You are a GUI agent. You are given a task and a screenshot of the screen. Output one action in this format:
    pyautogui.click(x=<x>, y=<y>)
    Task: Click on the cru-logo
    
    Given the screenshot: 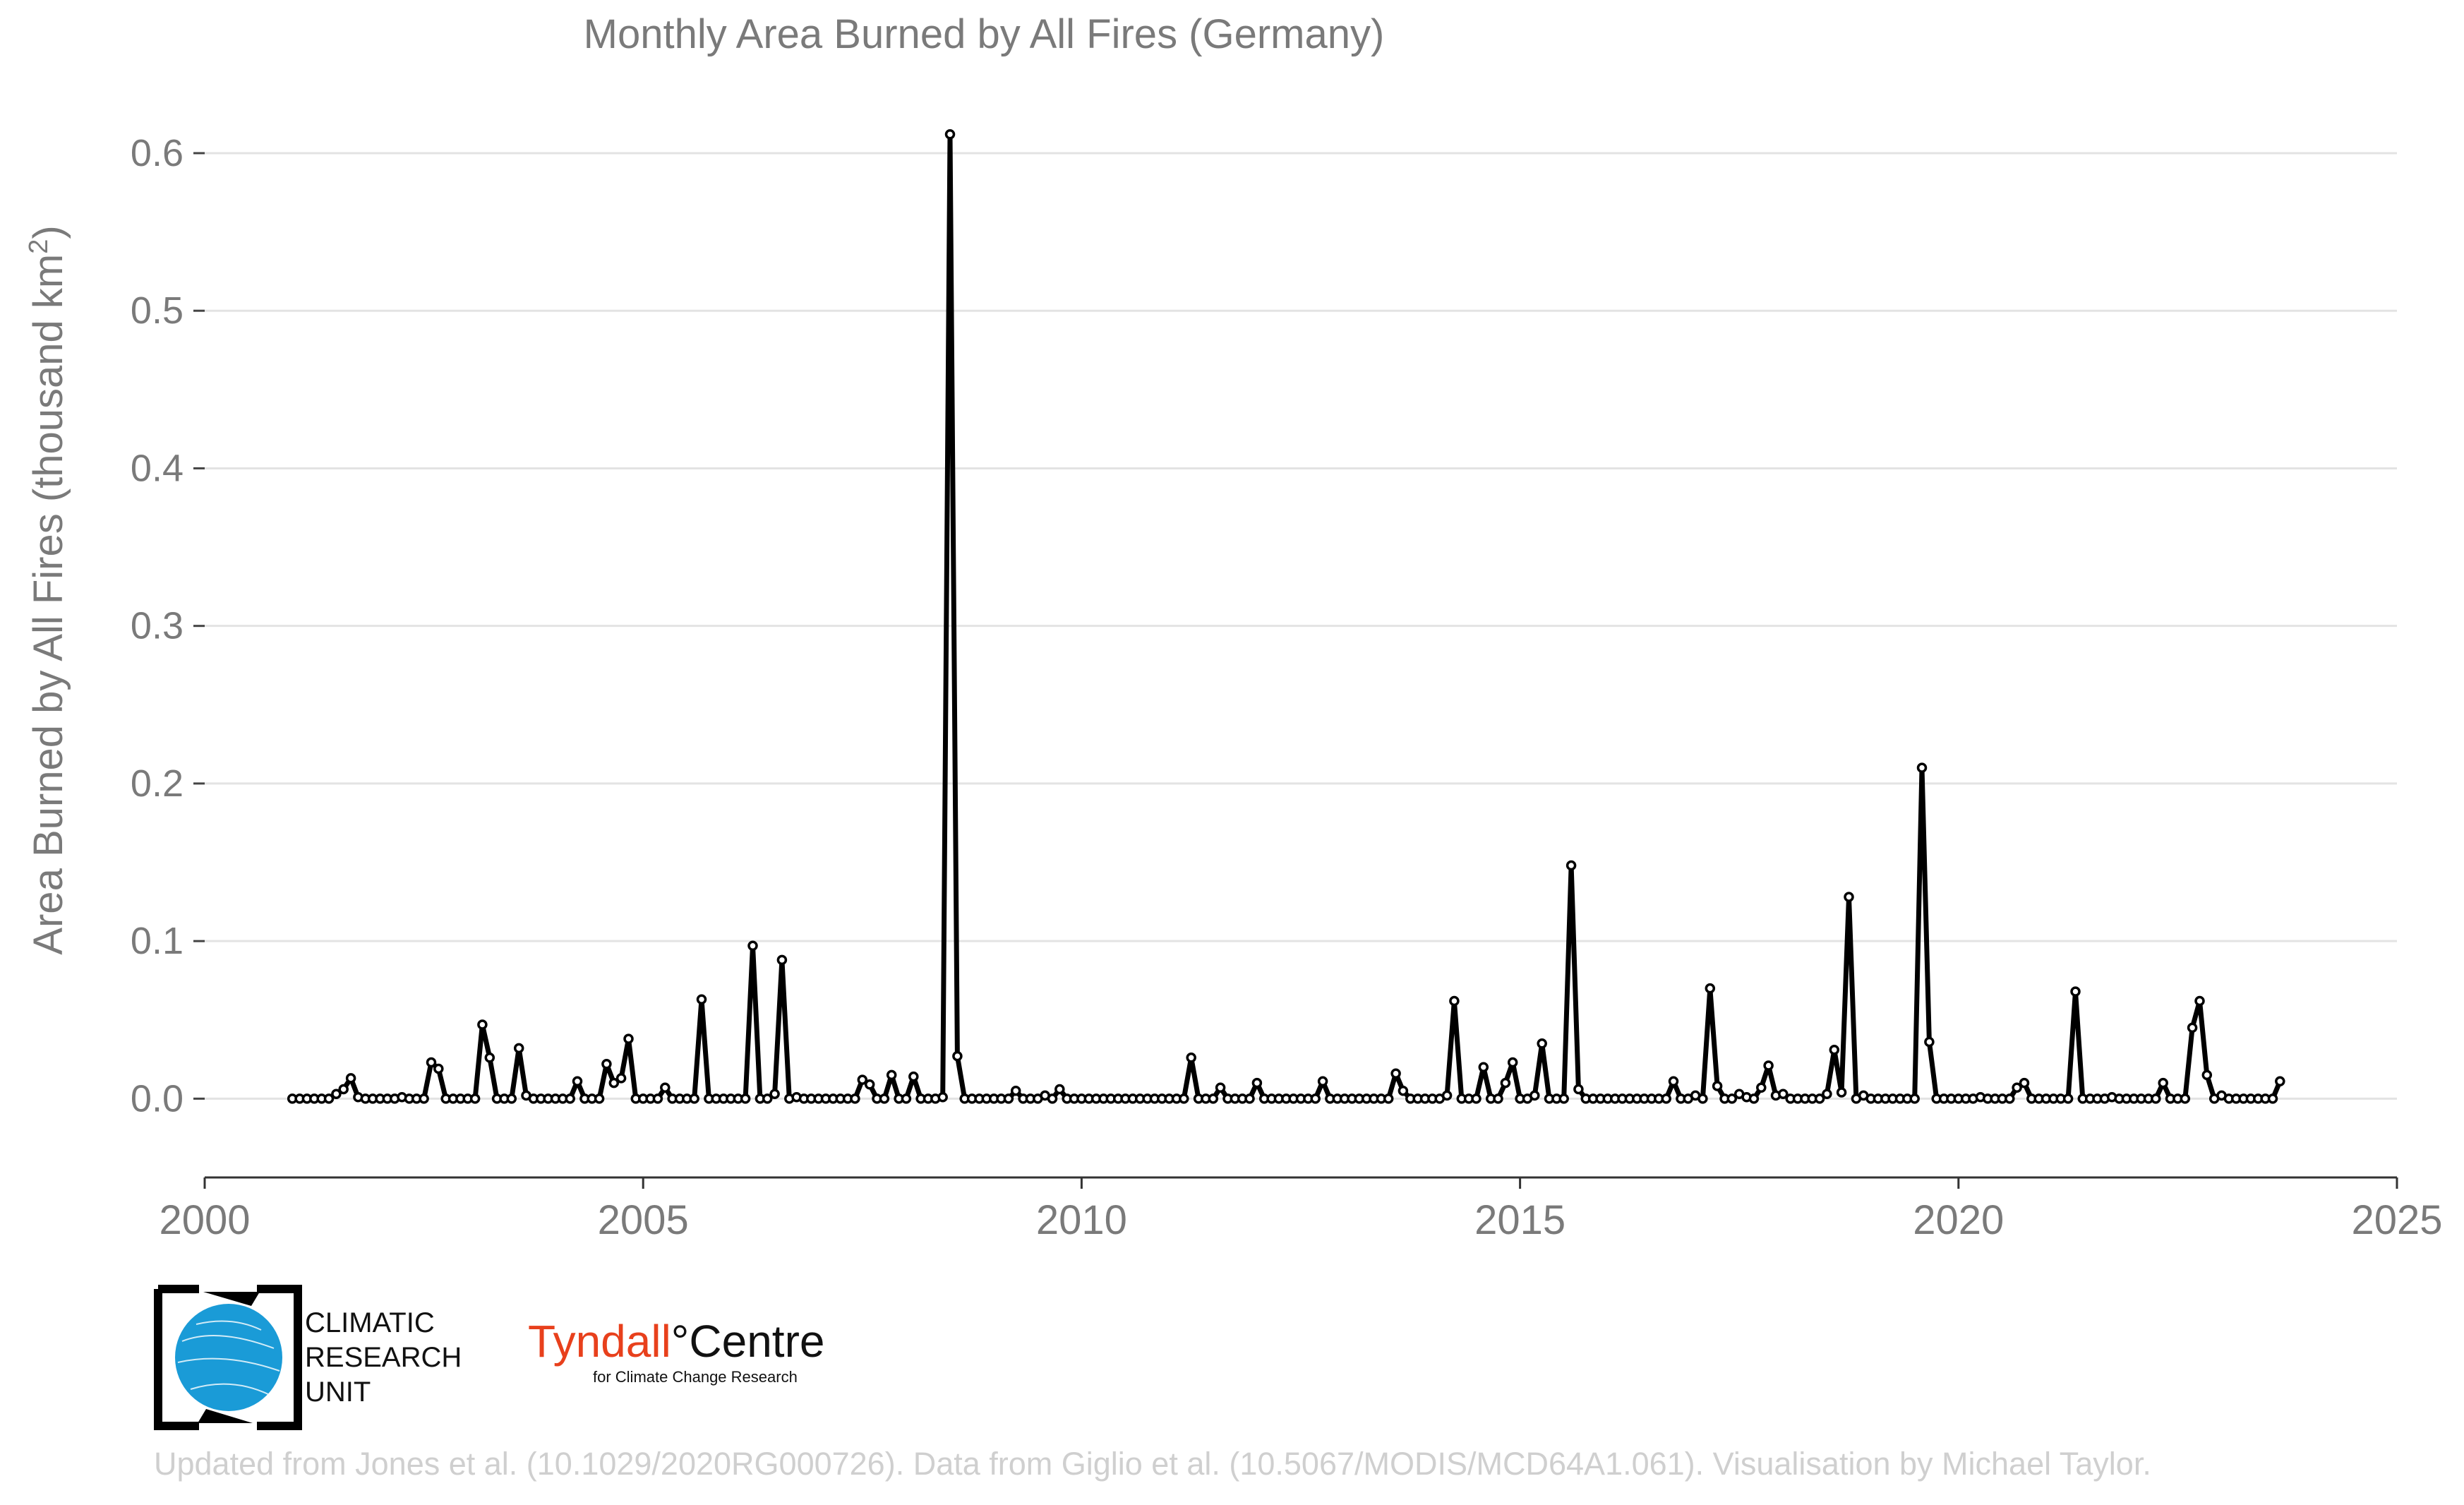 What is the action you would take?
    pyautogui.click(x=228, y=1357)
    